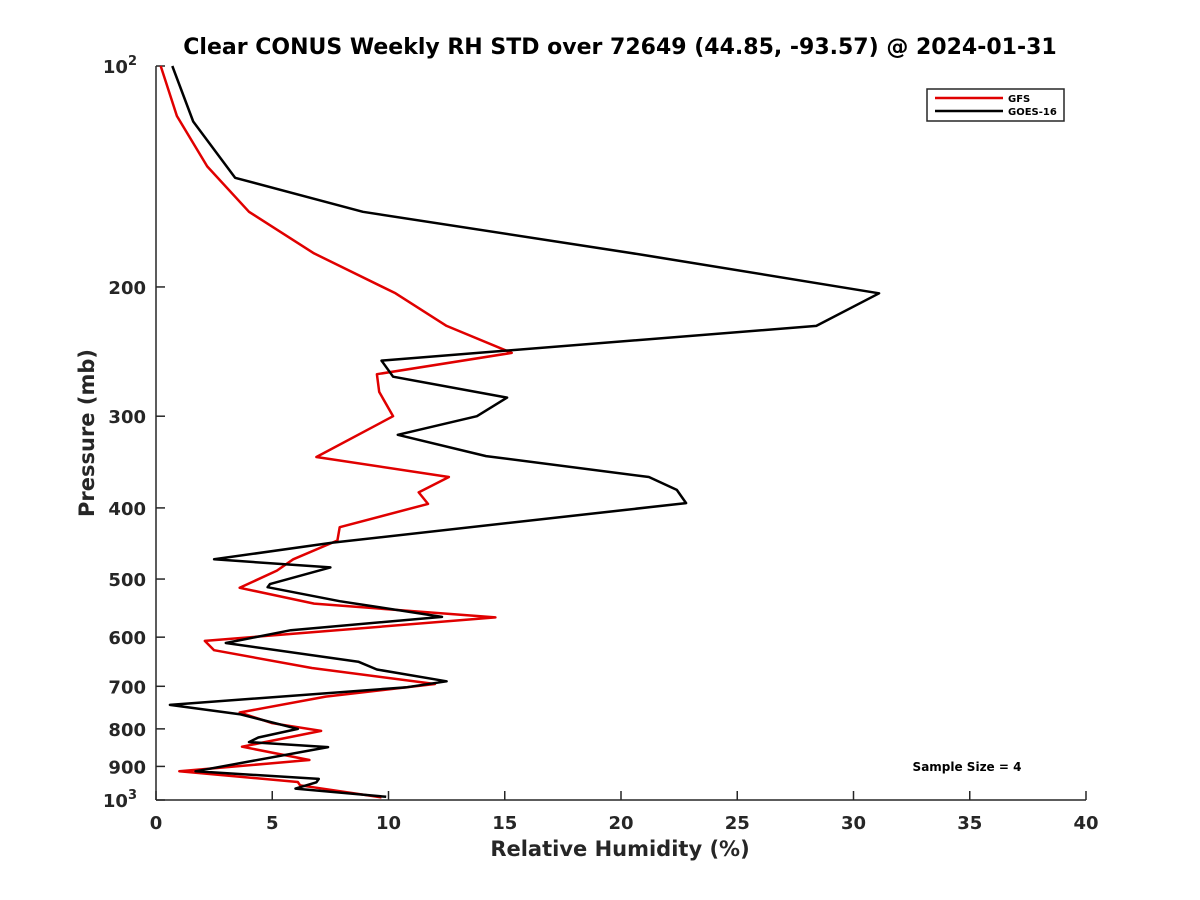 This screenshot has width=1200, height=900. I want to click on legend-box, so click(995, 105).